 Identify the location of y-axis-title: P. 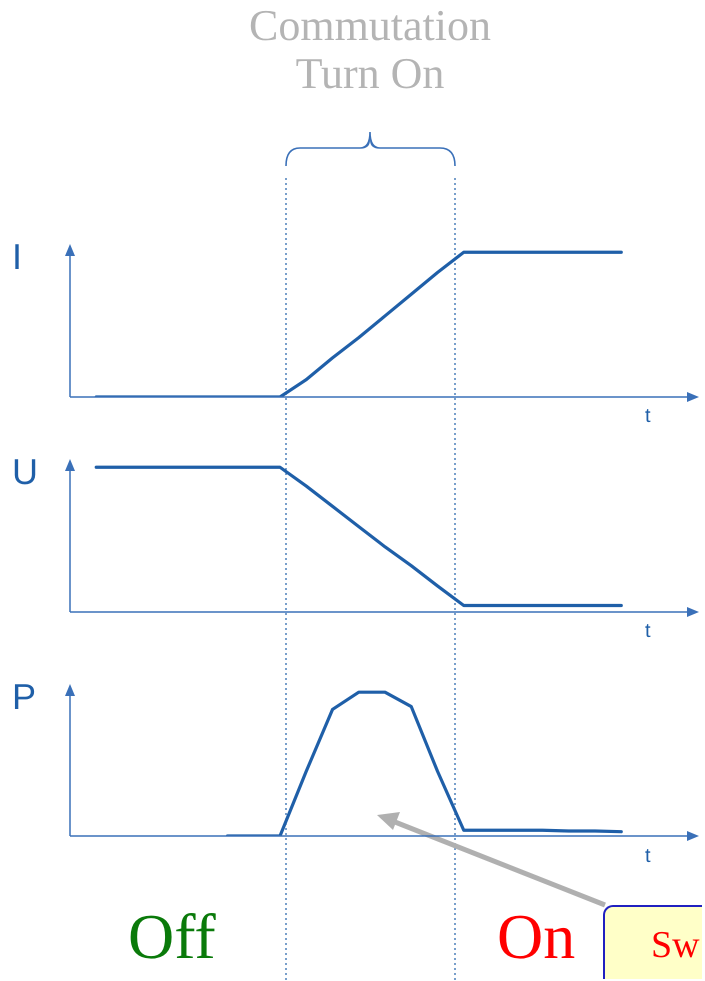
(24, 697).